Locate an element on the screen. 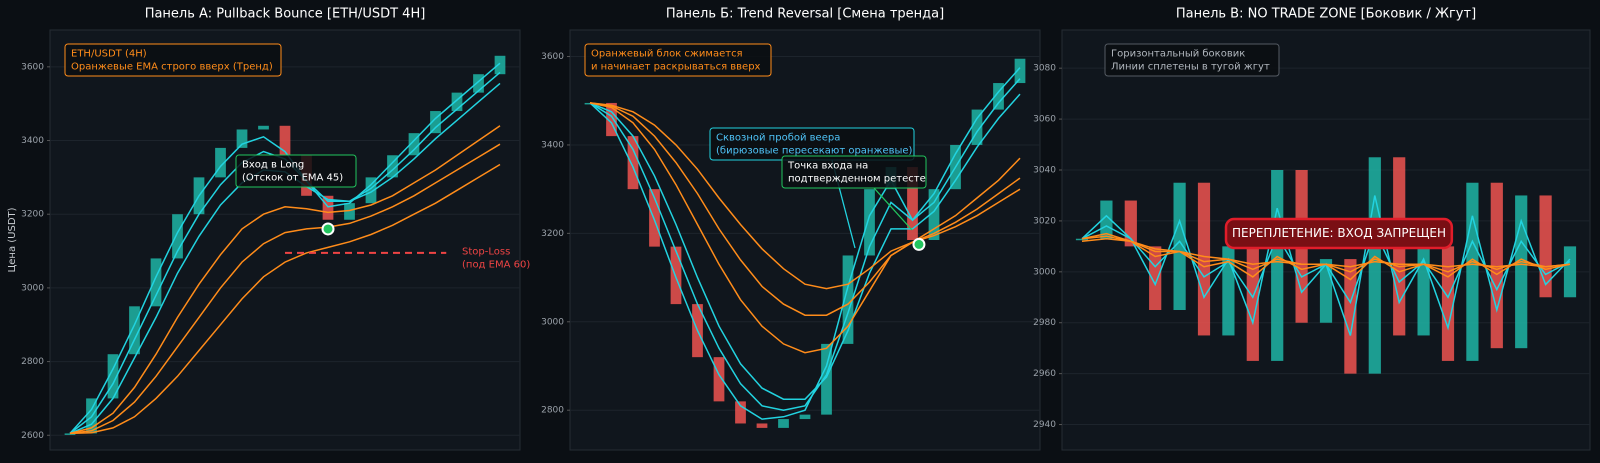  panel-title: Панель Б: Trend Reversal [Смена тренда] is located at coordinates (805, 14).